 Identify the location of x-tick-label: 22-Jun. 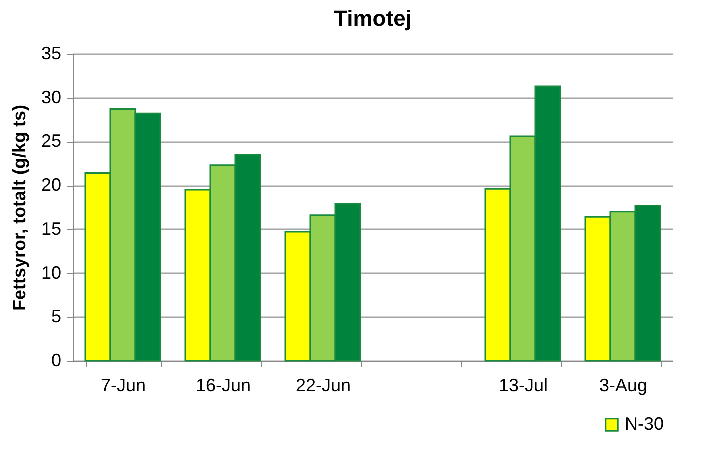
(324, 386).